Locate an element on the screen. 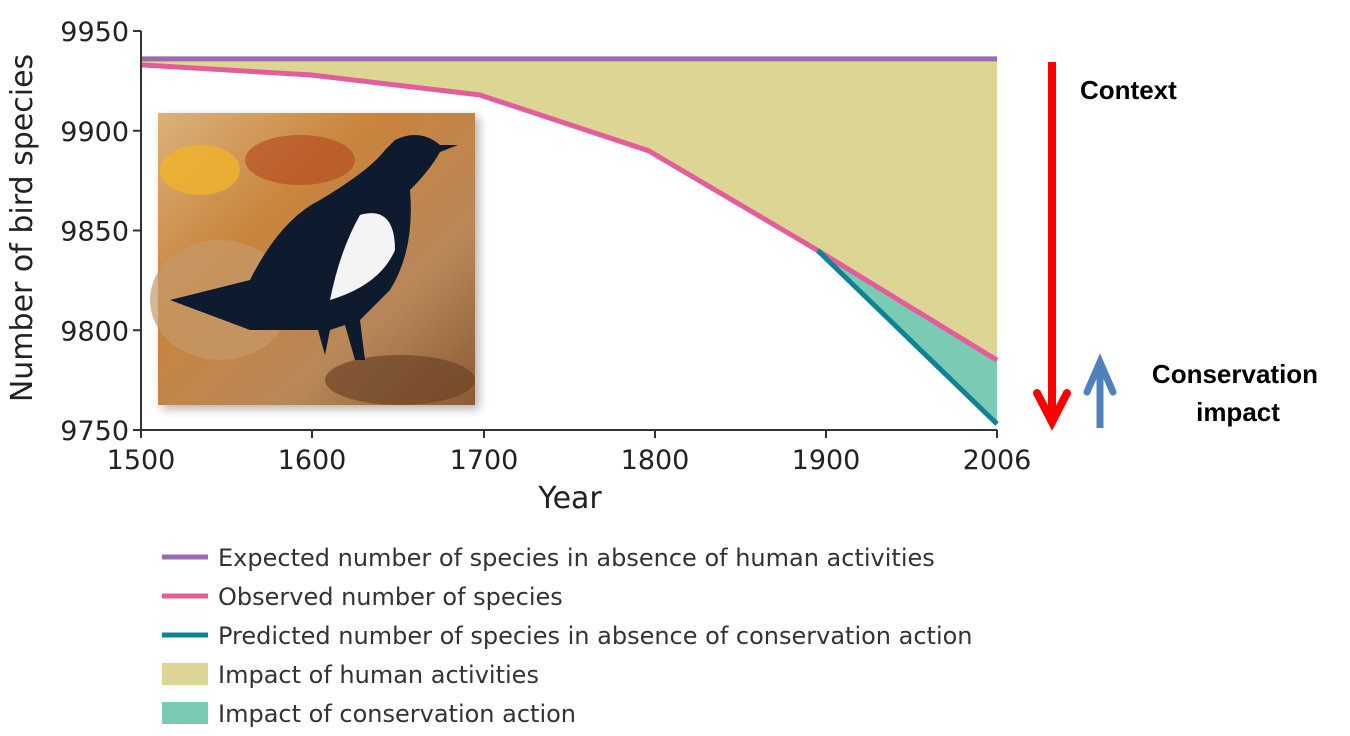  x-tick-label: 1600 is located at coordinates (312, 460).